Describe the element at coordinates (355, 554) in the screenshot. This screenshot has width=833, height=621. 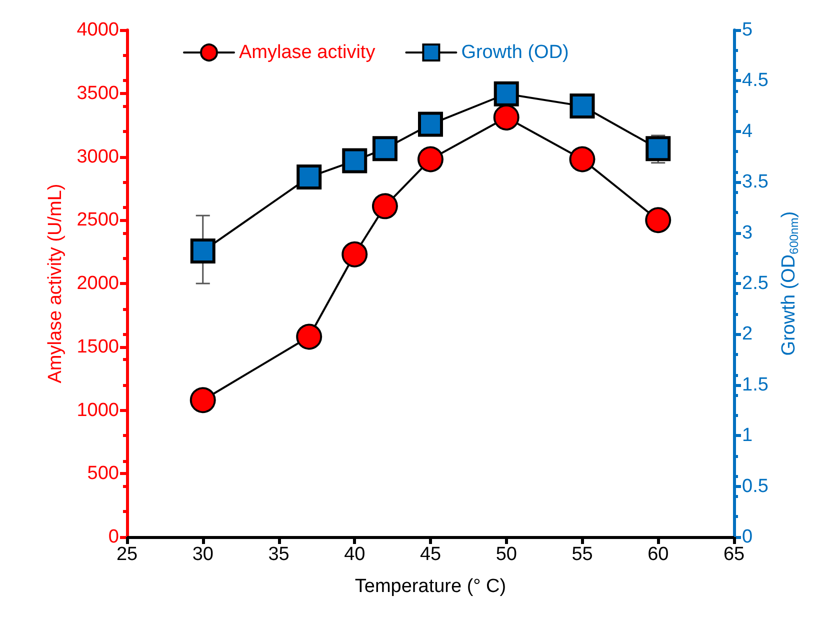
I see `x-tick-label: 40` at that location.